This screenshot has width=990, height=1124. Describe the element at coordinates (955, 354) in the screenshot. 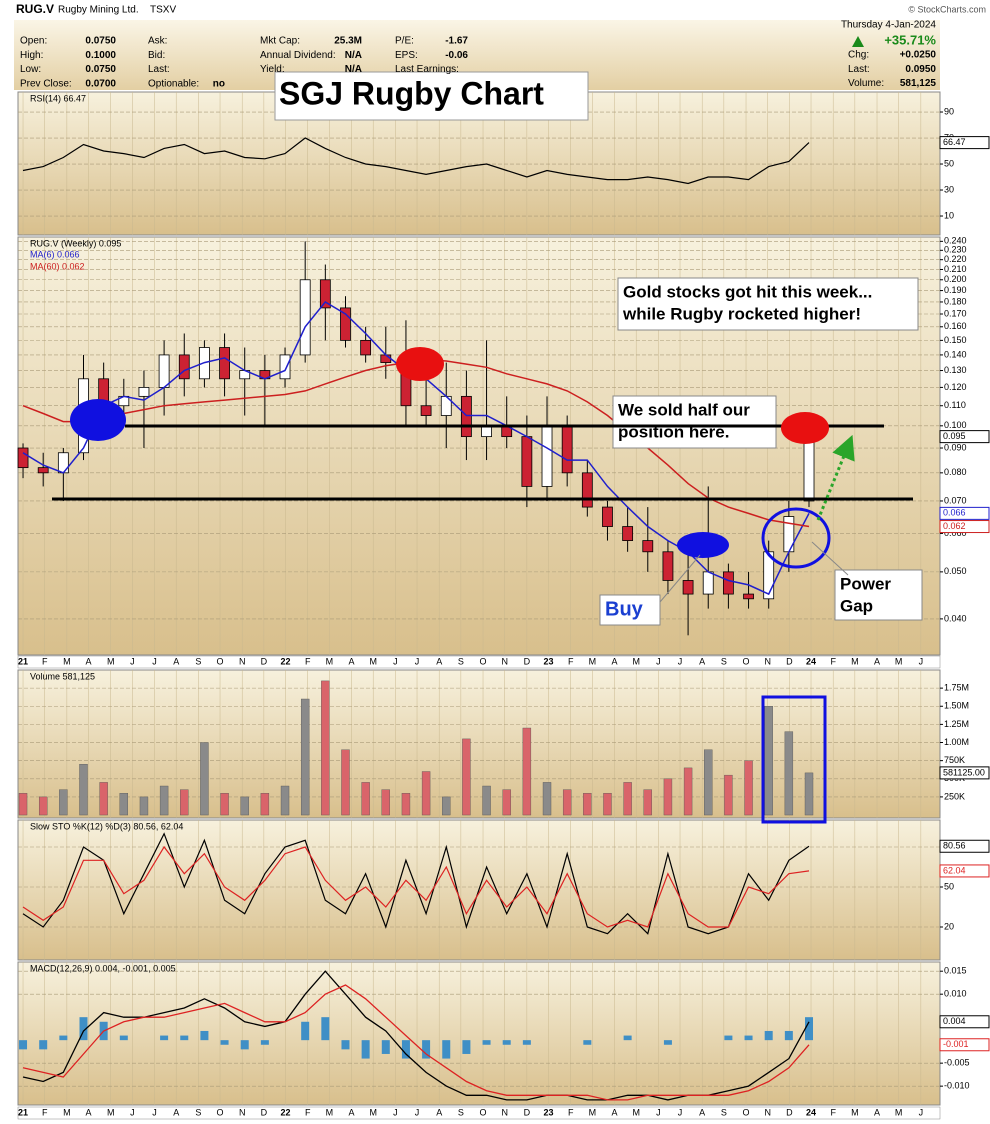

I see `y-tick-label: 0.140` at that location.